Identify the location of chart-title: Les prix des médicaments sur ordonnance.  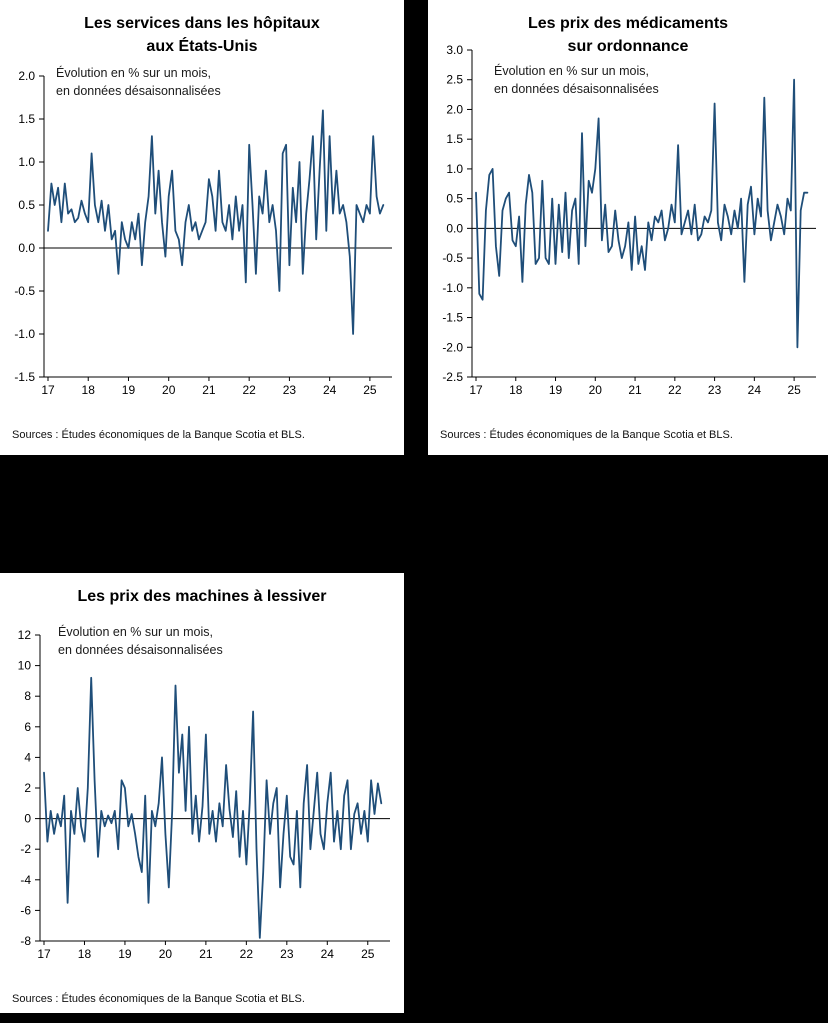
(628, 29).